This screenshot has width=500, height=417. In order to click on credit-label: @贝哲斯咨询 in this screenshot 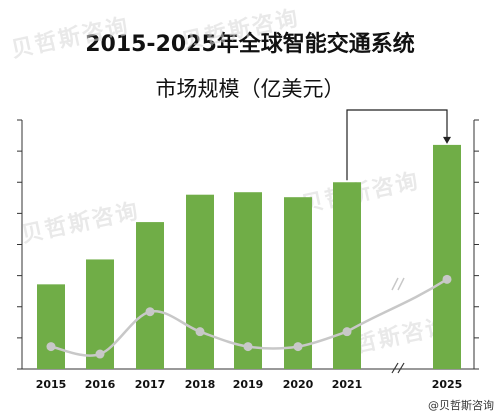, I will do `click(461, 405)`.